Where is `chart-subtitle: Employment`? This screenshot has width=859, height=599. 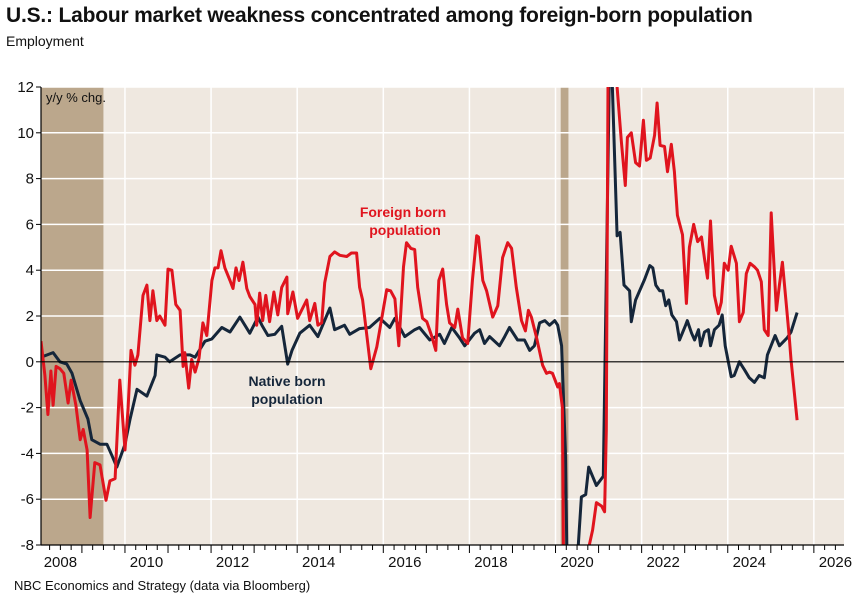 chart-subtitle: Employment is located at coordinates (45, 41).